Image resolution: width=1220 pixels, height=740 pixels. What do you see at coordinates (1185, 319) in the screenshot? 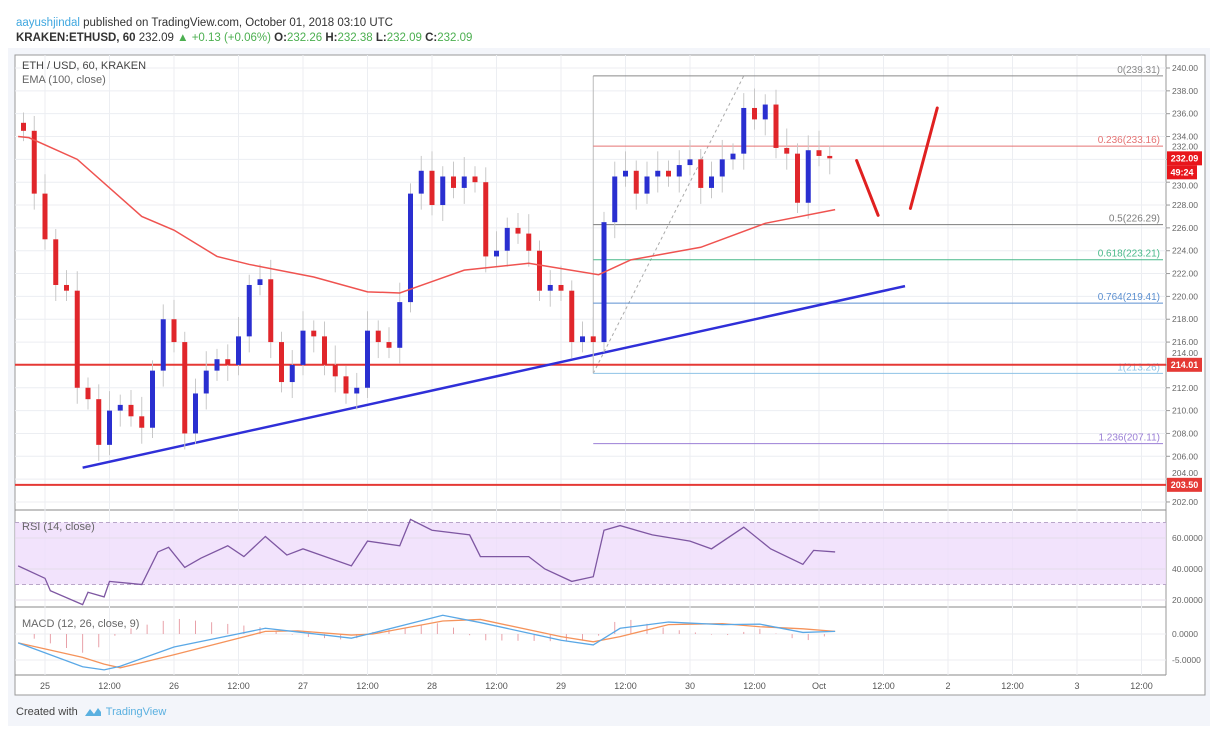
I see `price-tick-label: 218.00` at bounding box center [1185, 319].